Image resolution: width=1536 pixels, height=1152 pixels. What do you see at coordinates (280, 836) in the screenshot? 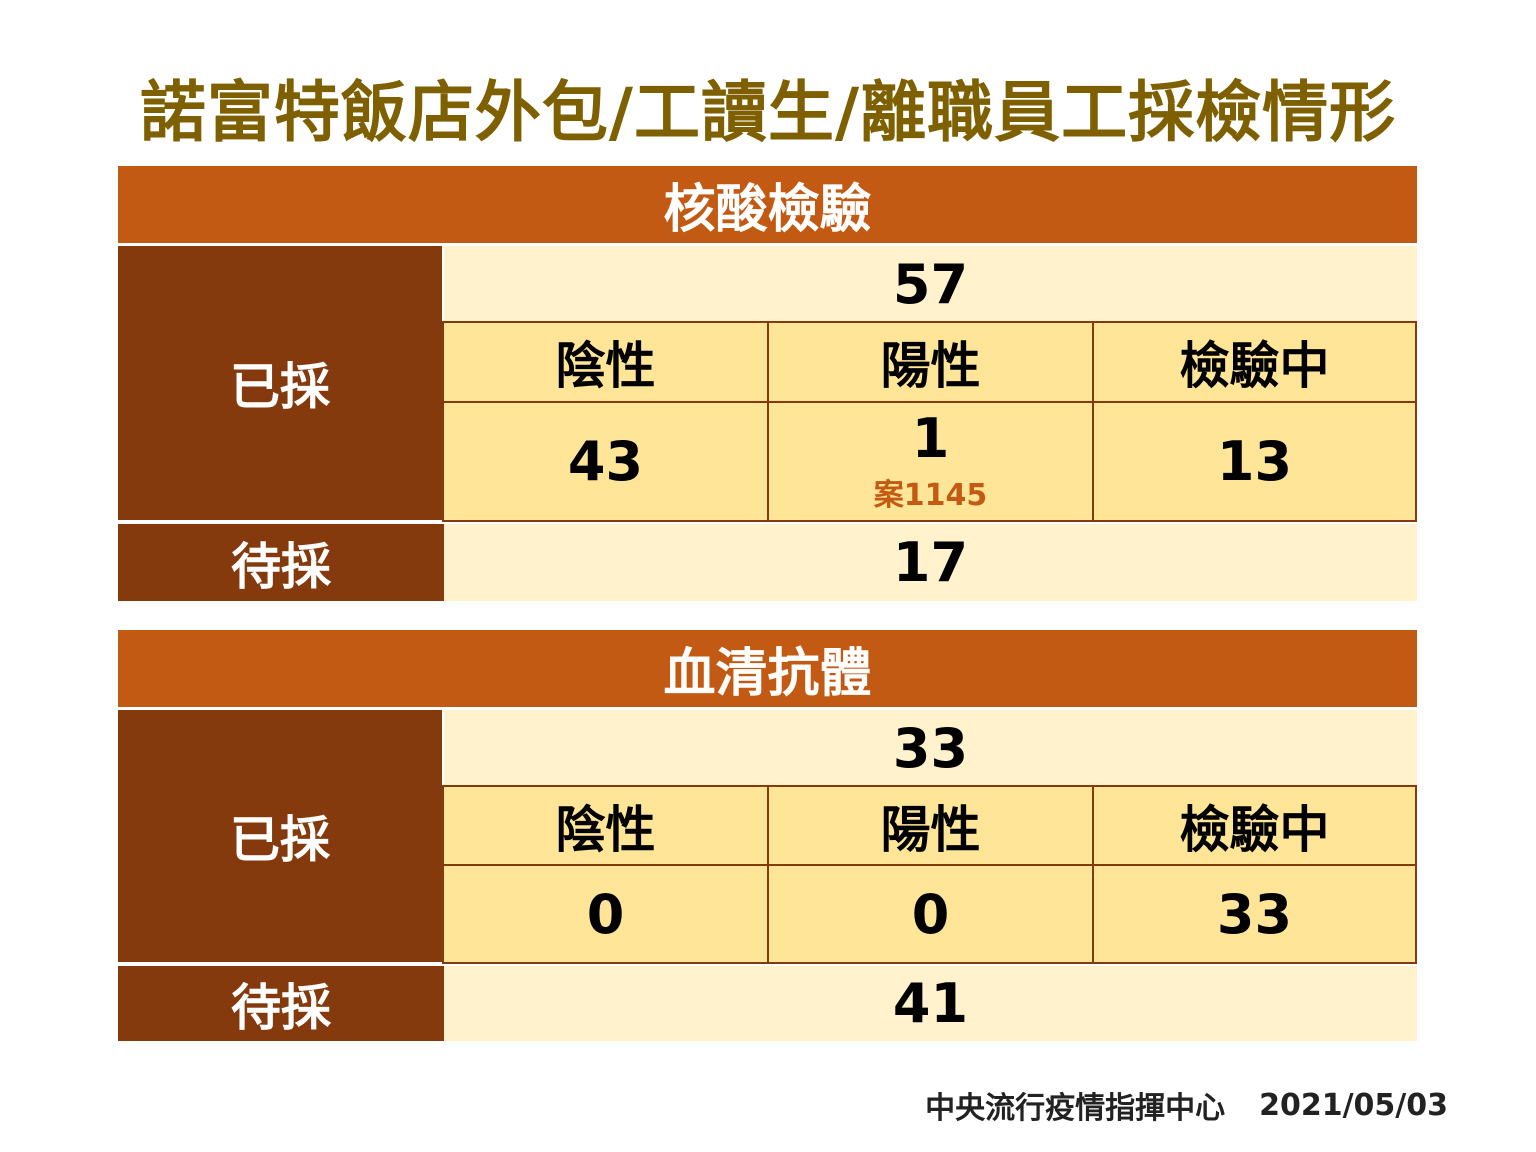
I see `serology-collected-label: 已採` at bounding box center [280, 836].